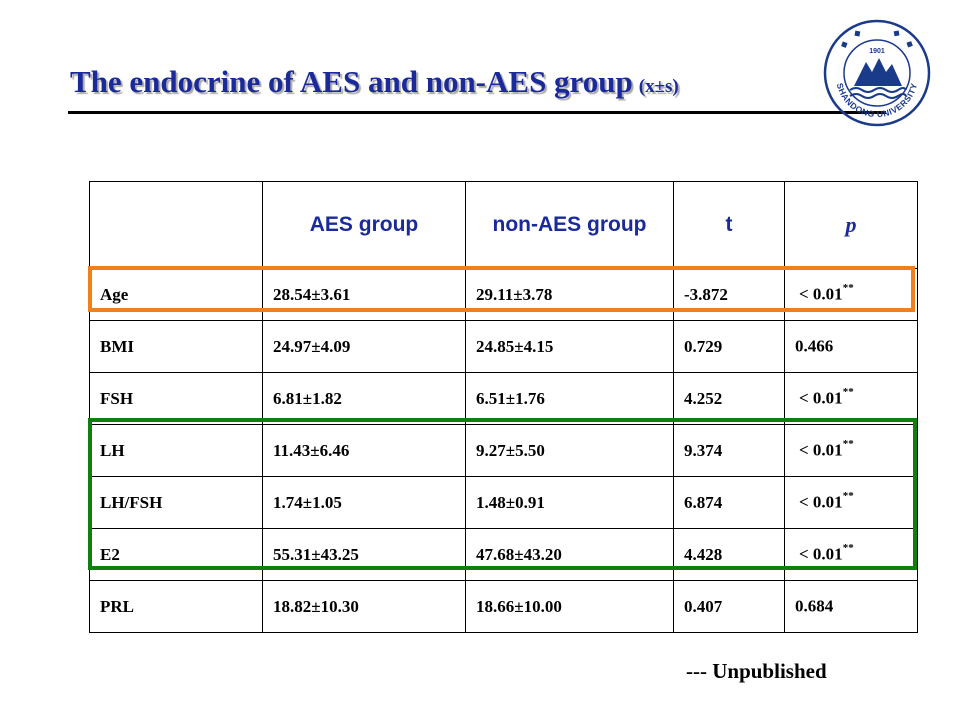 The image size is (960, 720). Describe the element at coordinates (569, 294) in the screenshot. I see `non-aes-value: 29.11±3.78` at that location.